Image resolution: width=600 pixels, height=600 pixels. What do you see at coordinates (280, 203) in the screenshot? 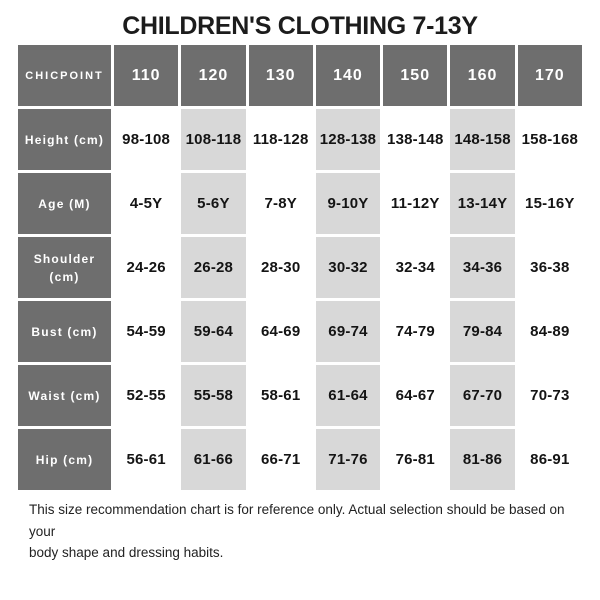
I see `value-cell: 7-8Y` at bounding box center [280, 203].